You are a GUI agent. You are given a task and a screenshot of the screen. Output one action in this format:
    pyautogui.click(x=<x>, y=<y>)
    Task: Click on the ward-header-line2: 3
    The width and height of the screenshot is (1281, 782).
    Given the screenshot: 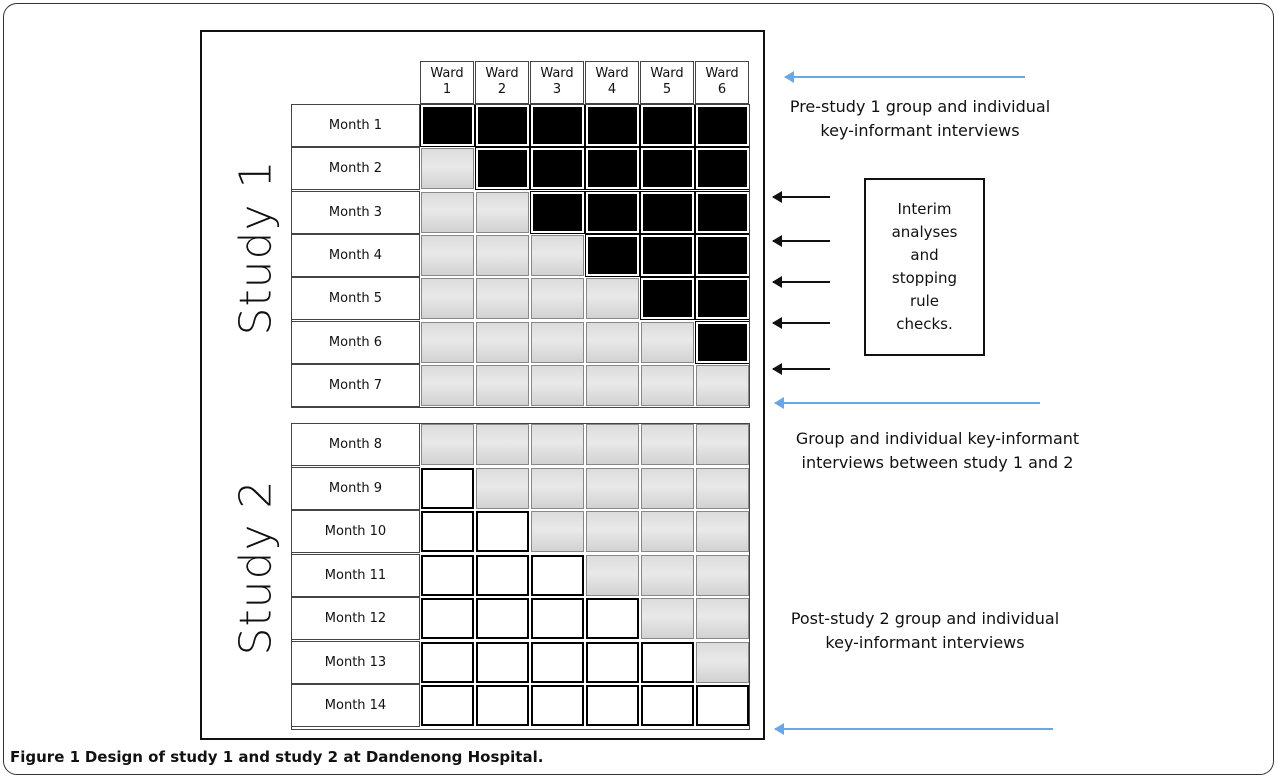 What is the action you would take?
    pyautogui.click(x=557, y=89)
    